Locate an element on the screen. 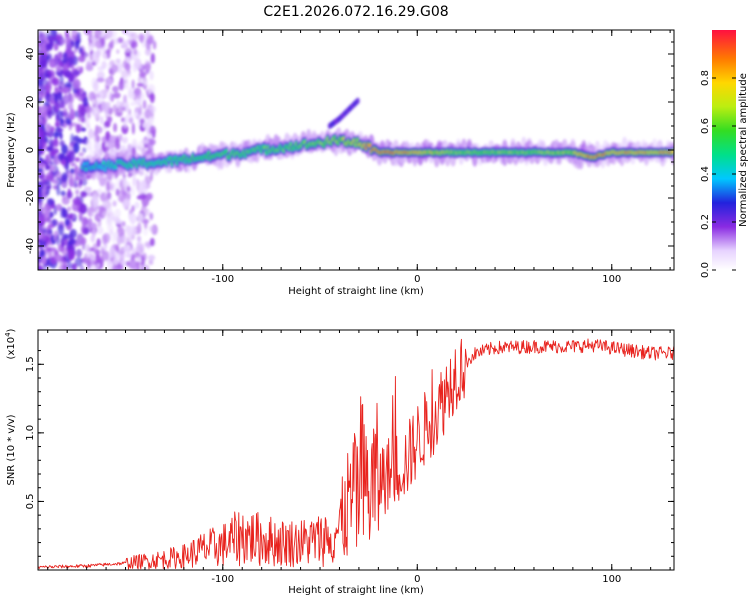 This screenshot has height=600, width=750. svg-text: (x104) is located at coordinates (10, 343).